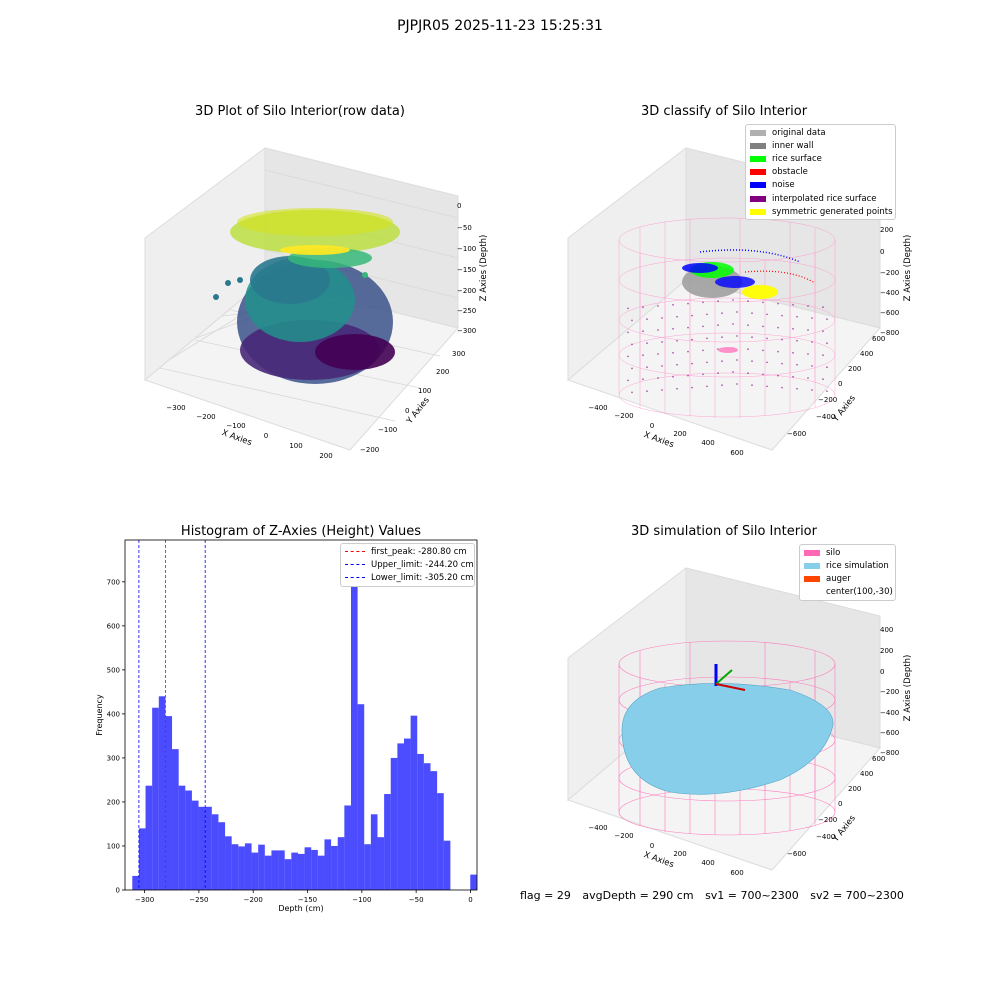  Describe the element at coordinates (797, 158) in the screenshot. I see `legend-label: rice surface` at that location.